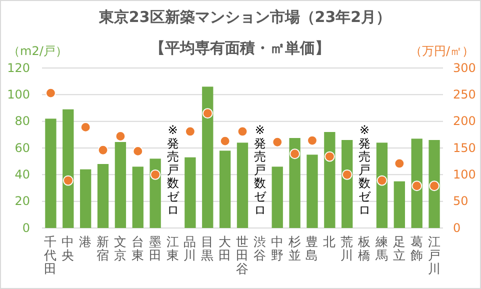 This screenshot has height=289, width=481. Describe the element at coordinates (85, 241) in the screenshot. I see `x-tick-label: 港` at that location.